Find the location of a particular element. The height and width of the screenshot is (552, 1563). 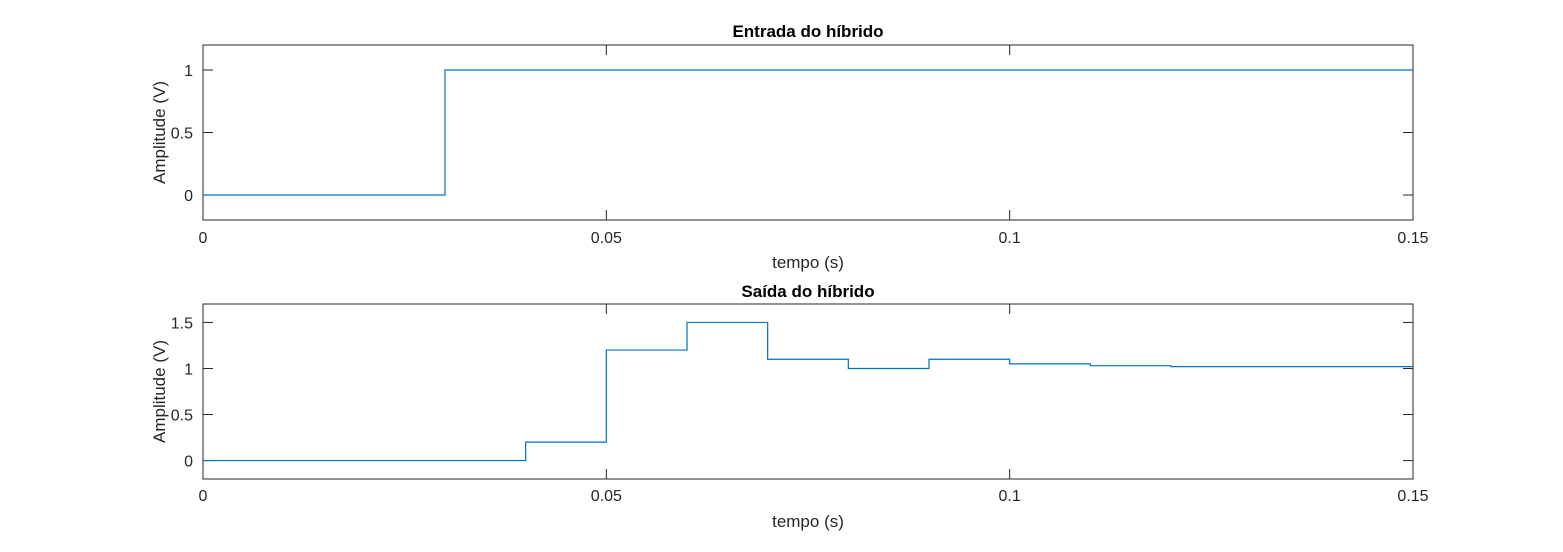

chart-title: Saída do híbrido is located at coordinates (807, 291).